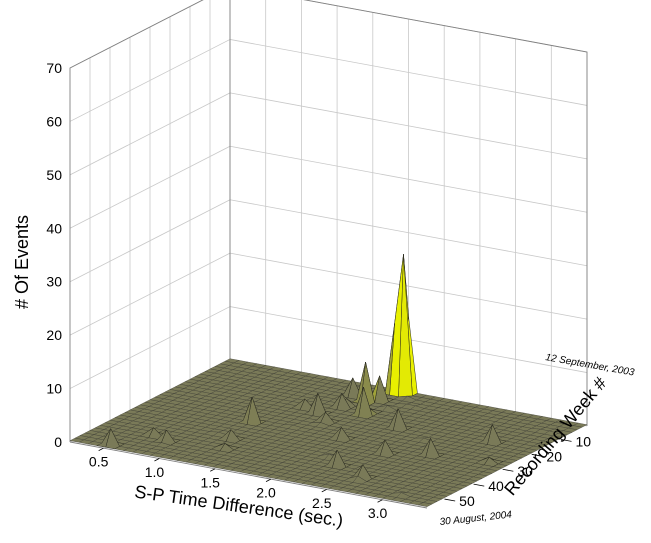 Image resolution: width=651 pixels, height=543 pixels. Describe the element at coordinates (58, 442) in the screenshot. I see `z-tick-label: 0` at that location.